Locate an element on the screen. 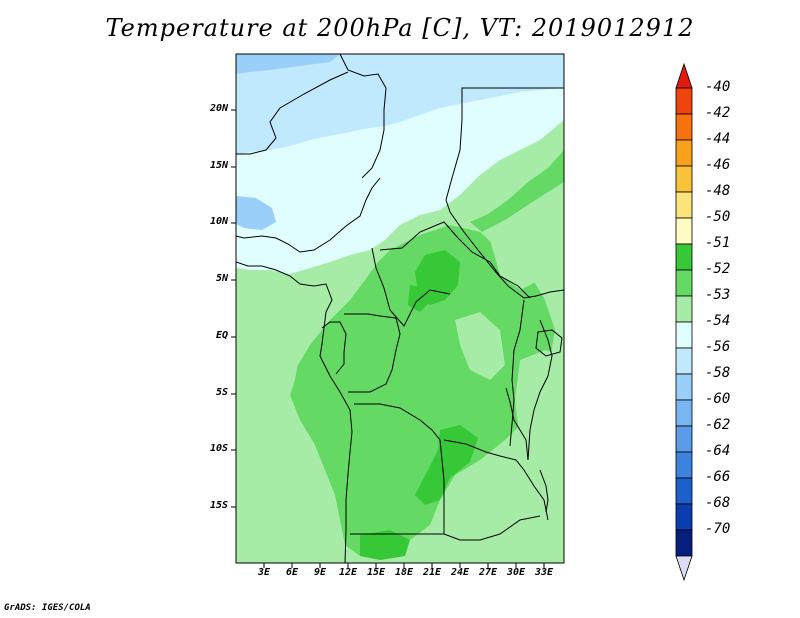 This screenshot has height=618, width=800. colorbar-label: -44 is located at coordinates (718, 139).